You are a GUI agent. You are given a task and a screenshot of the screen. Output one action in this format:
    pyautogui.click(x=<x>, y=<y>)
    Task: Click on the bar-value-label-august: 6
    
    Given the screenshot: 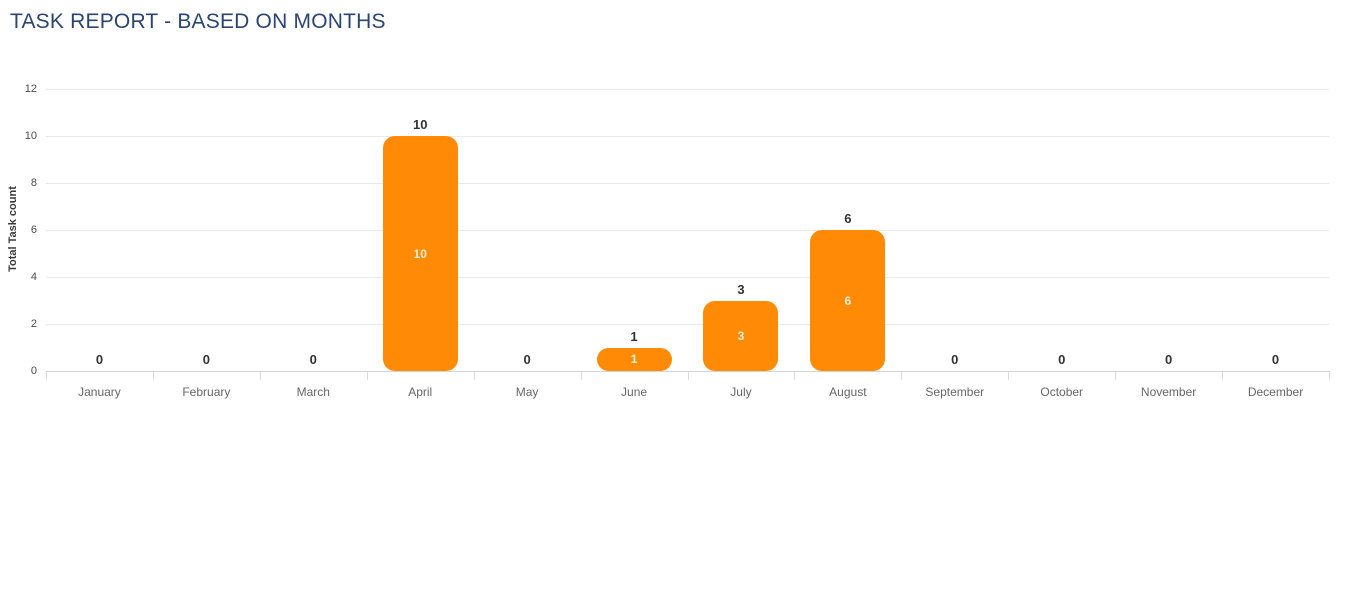 What is the action you would take?
    pyautogui.click(x=848, y=218)
    